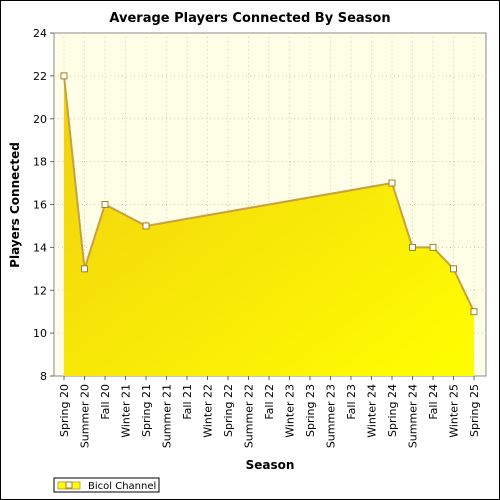 This screenshot has height=500, width=500. I want to click on y-tick-label: 14, so click(40, 247).